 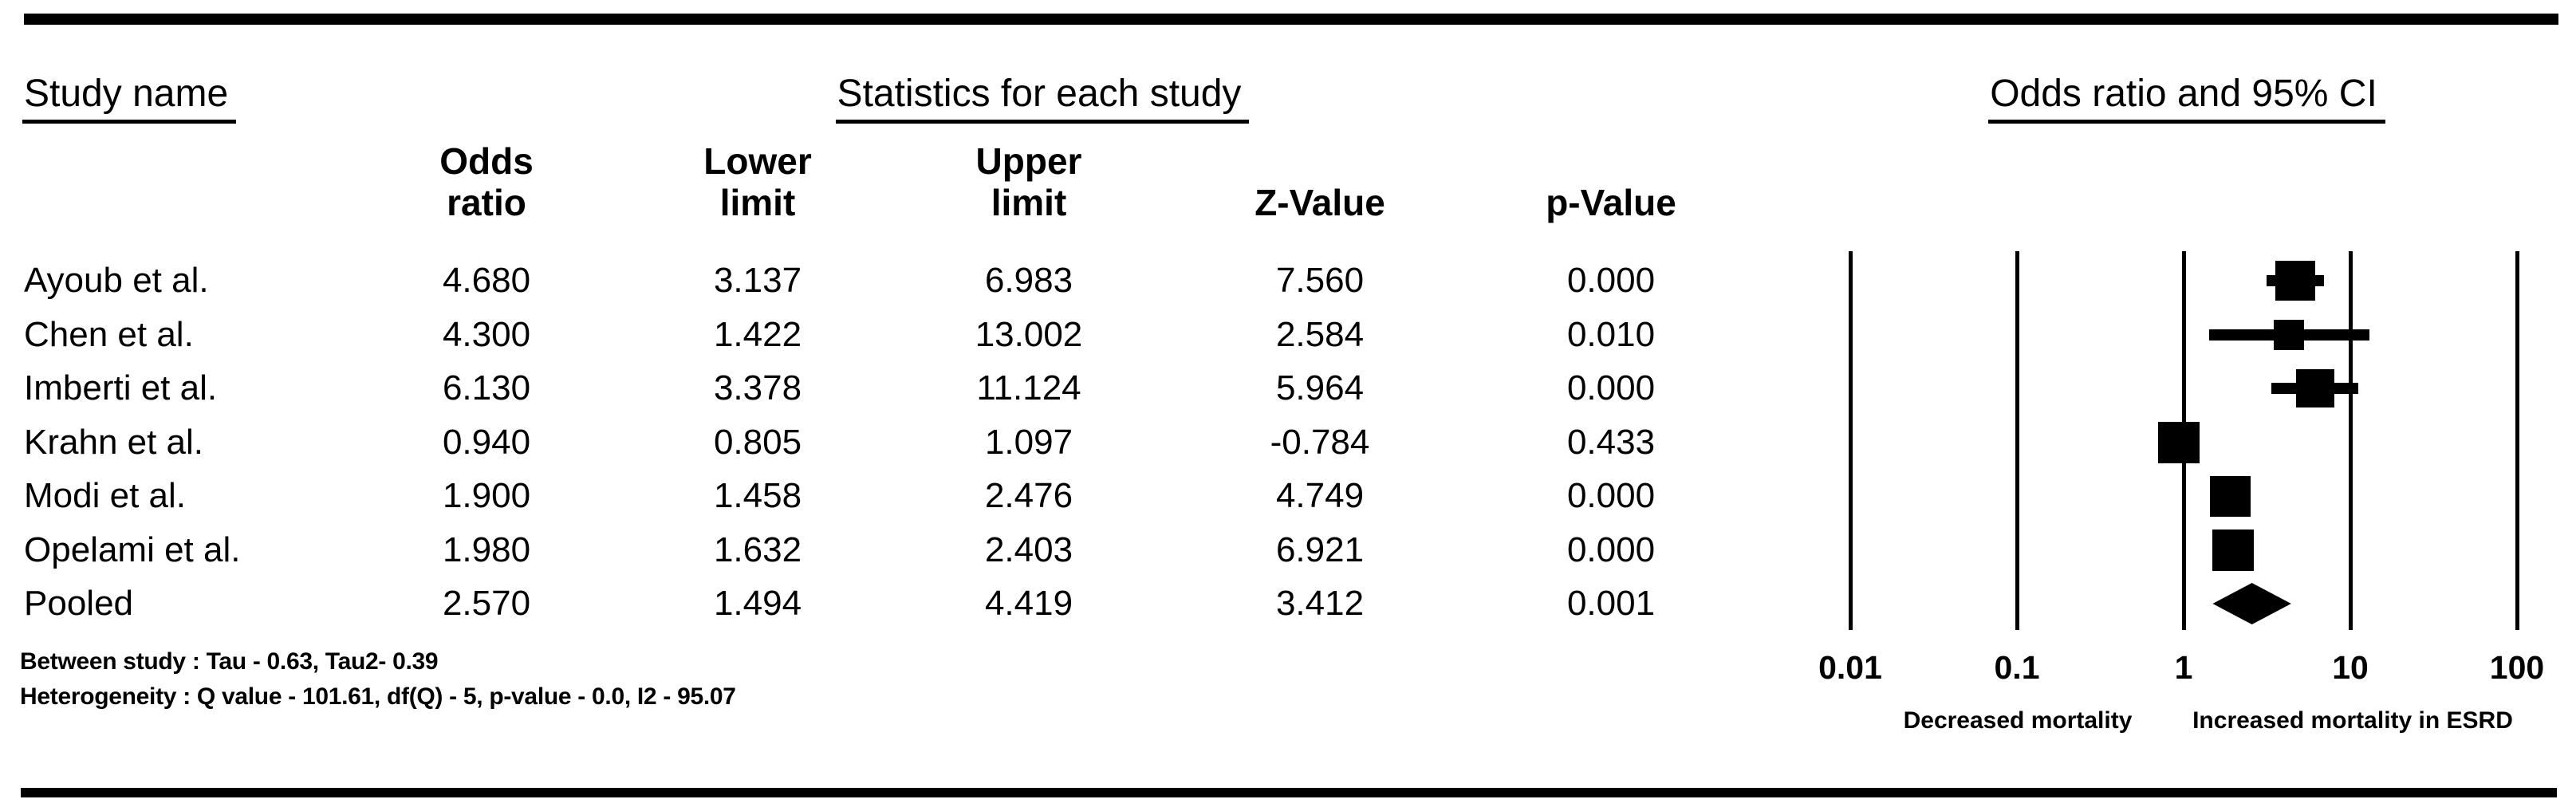 I want to click on lower-cell: 3.137, so click(x=757, y=280).